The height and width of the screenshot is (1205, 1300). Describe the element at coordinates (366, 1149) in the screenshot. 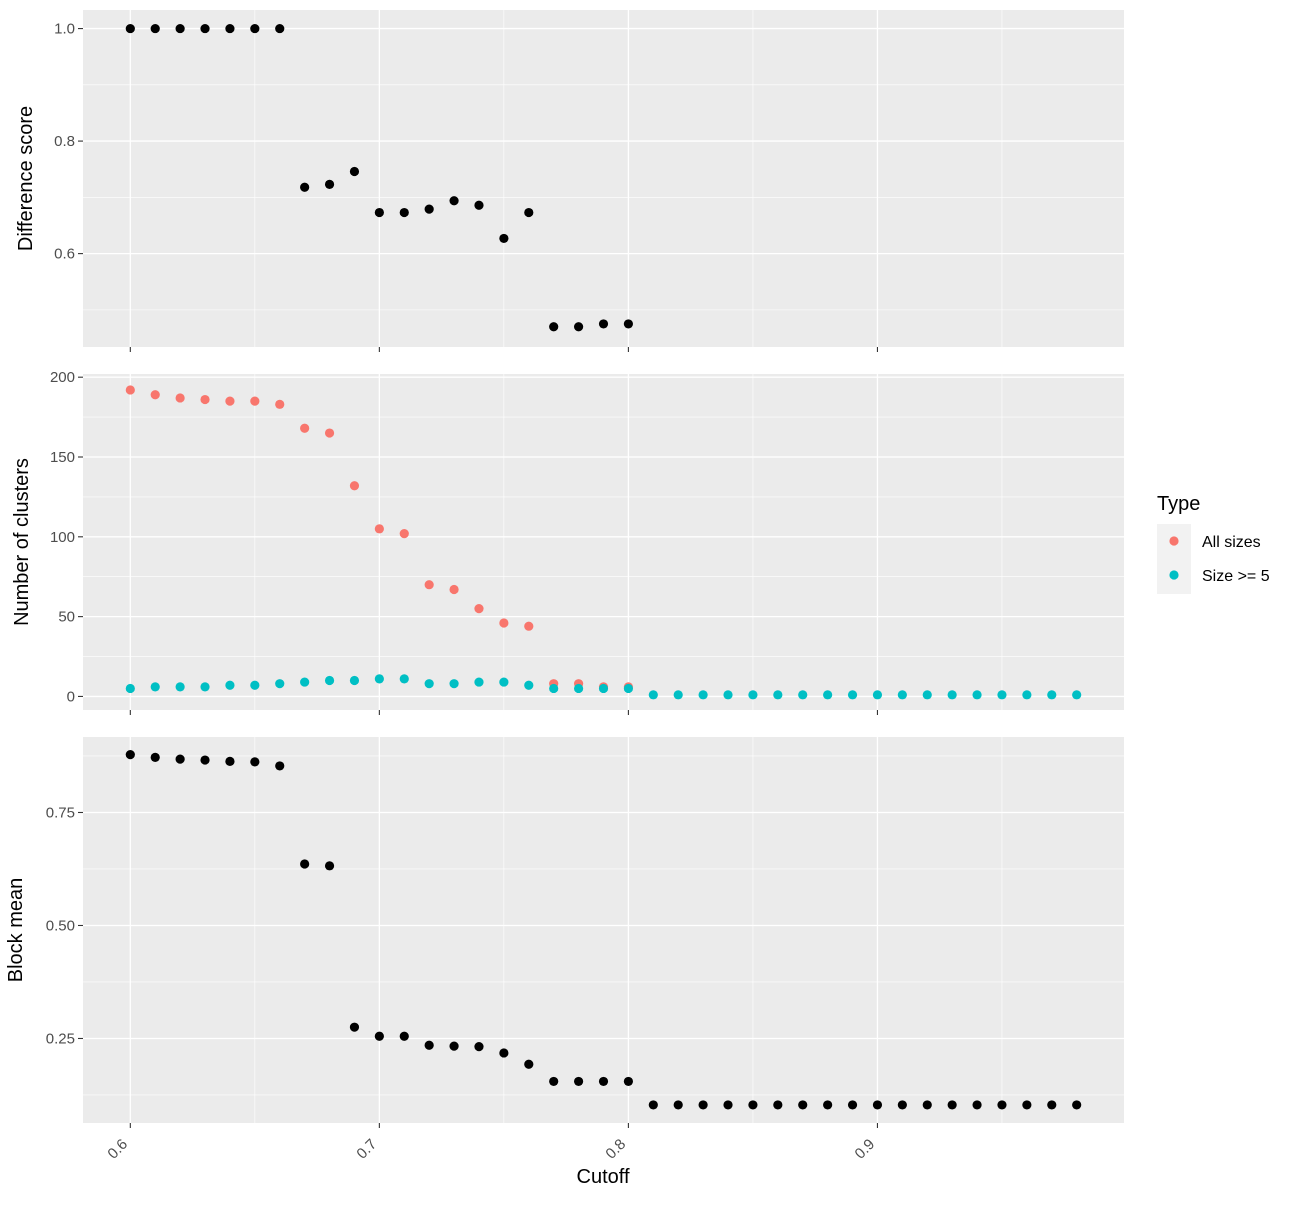

I see `x-tick-label: 0.7` at that location.